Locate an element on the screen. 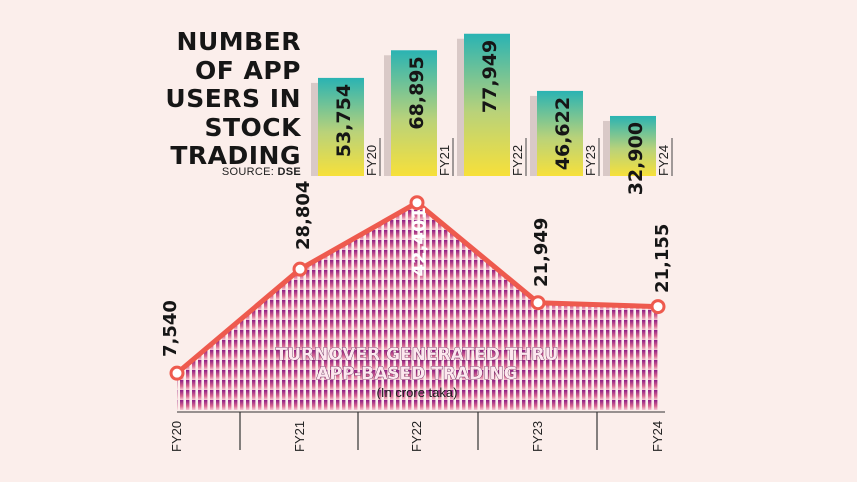  bar-category-label: FY22 is located at coordinates (517, 160).